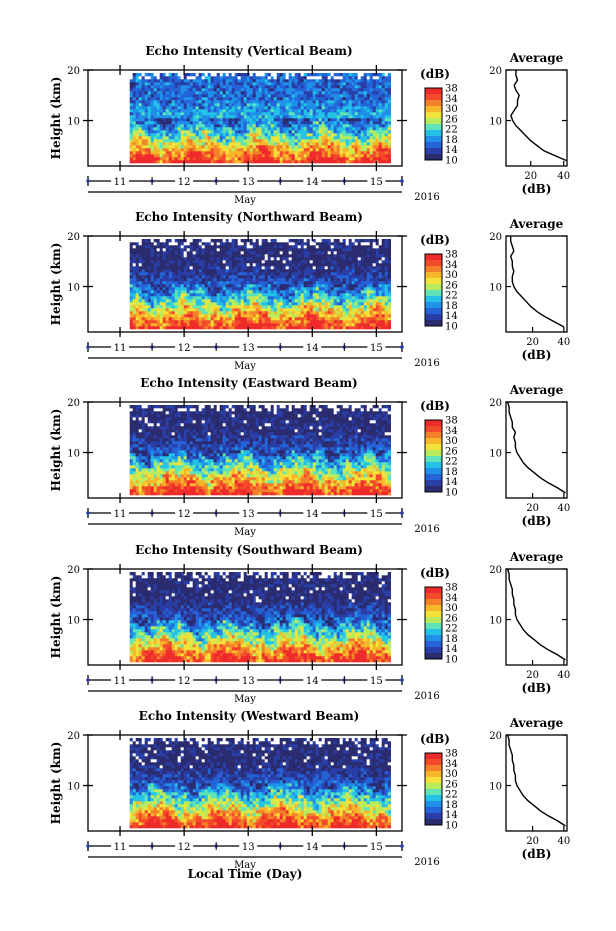 The height and width of the screenshot is (931, 616). Describe the element at coordinates (451, 99) in the screenshot. I see `colorbar-tick-label: 34` at that location.